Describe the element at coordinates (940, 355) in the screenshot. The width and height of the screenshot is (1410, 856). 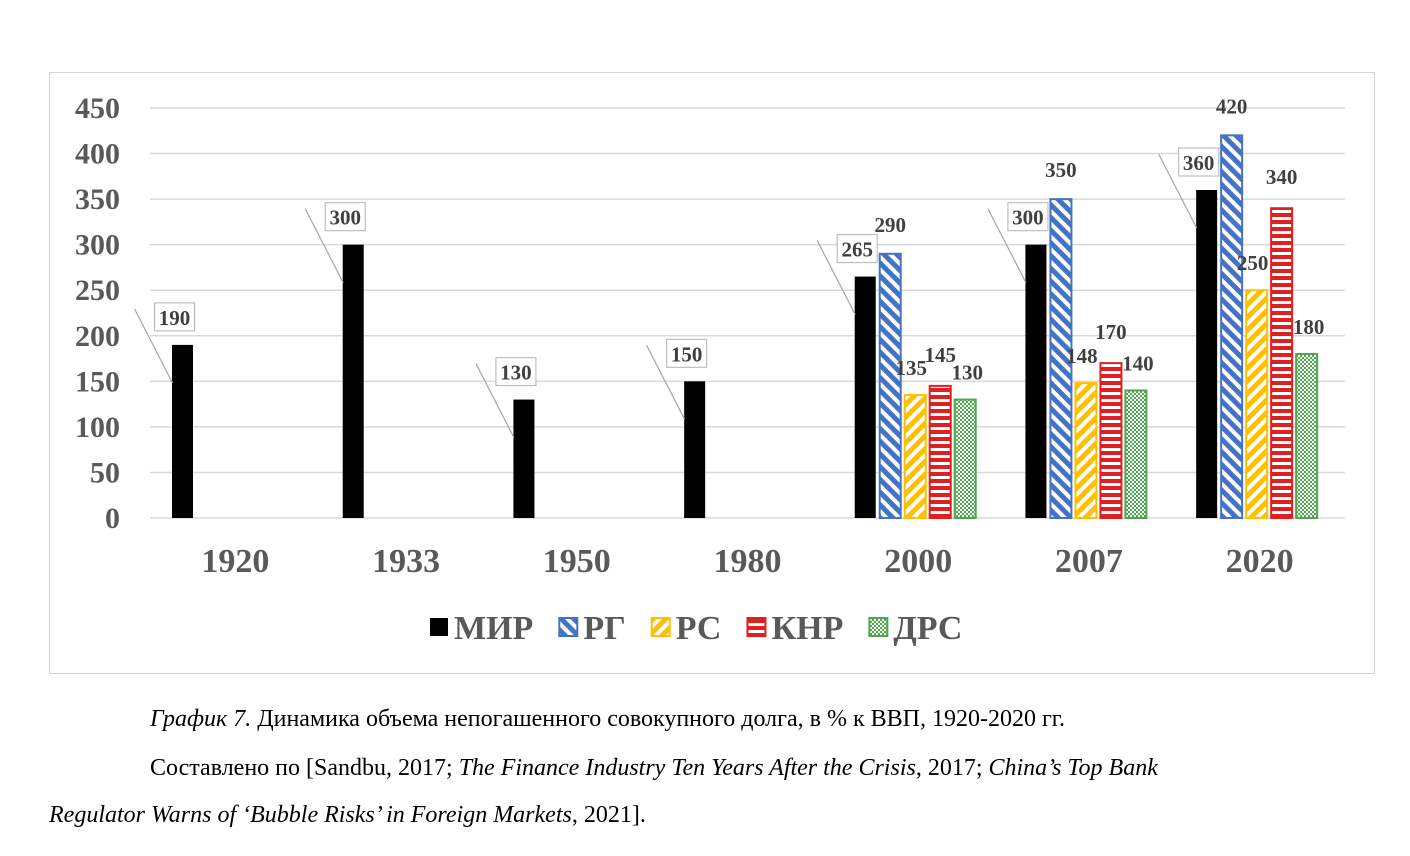
I see `data-label: 145` at that location.